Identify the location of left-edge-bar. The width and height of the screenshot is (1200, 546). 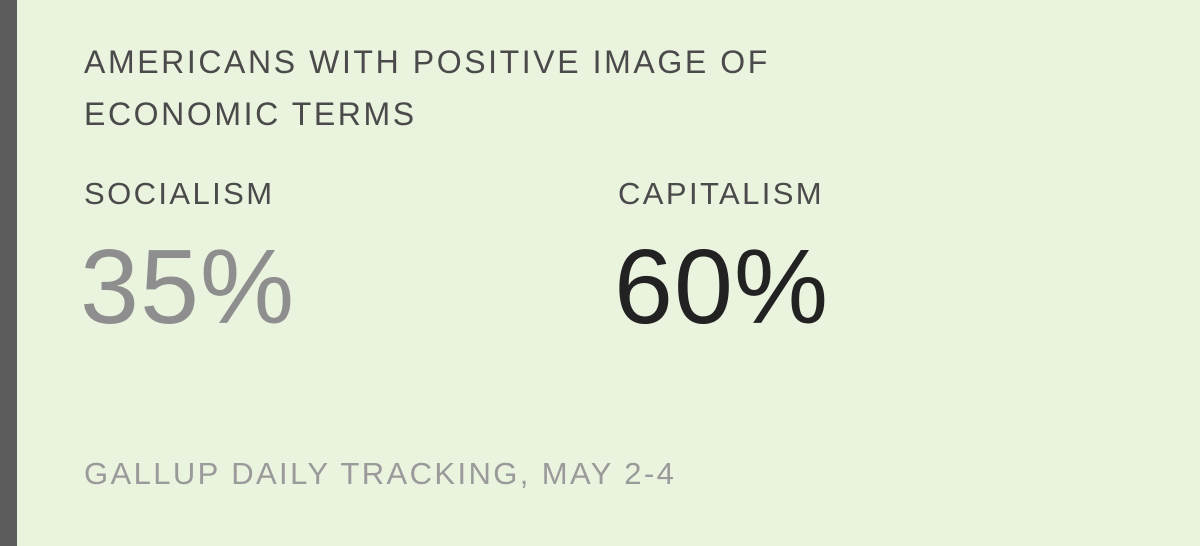
(8, 273).